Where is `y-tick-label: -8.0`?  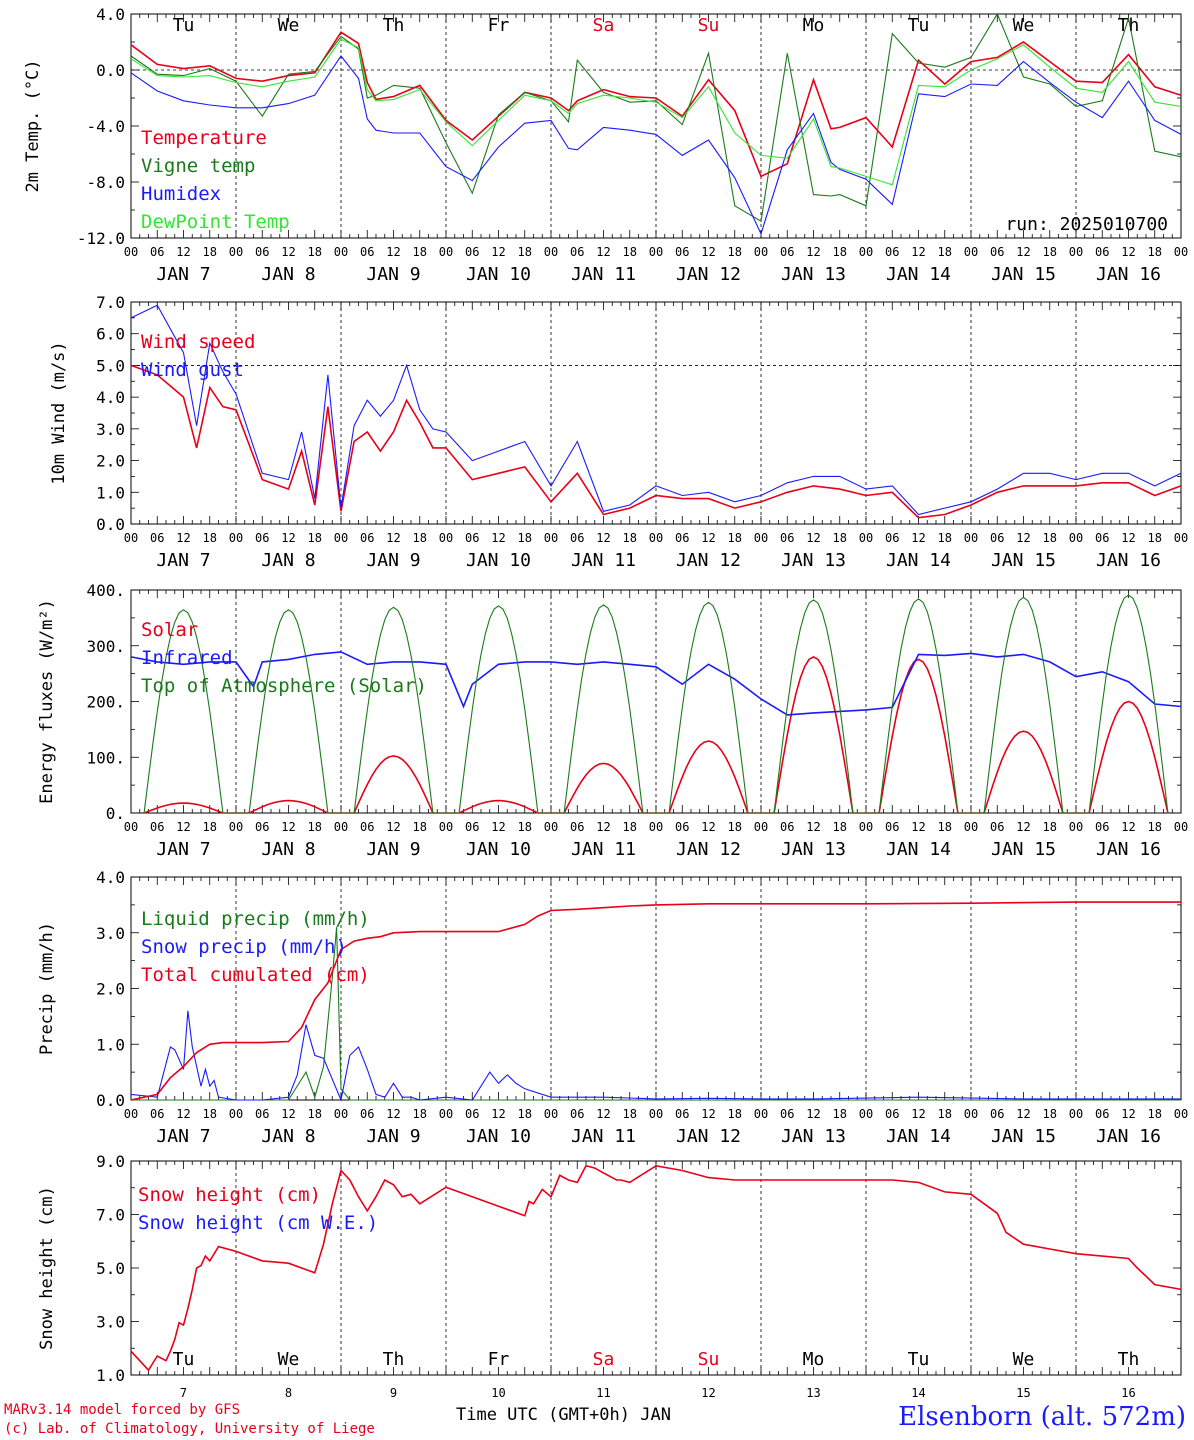
y-tick-label: -8.0 is located at coordinates (105, 182).